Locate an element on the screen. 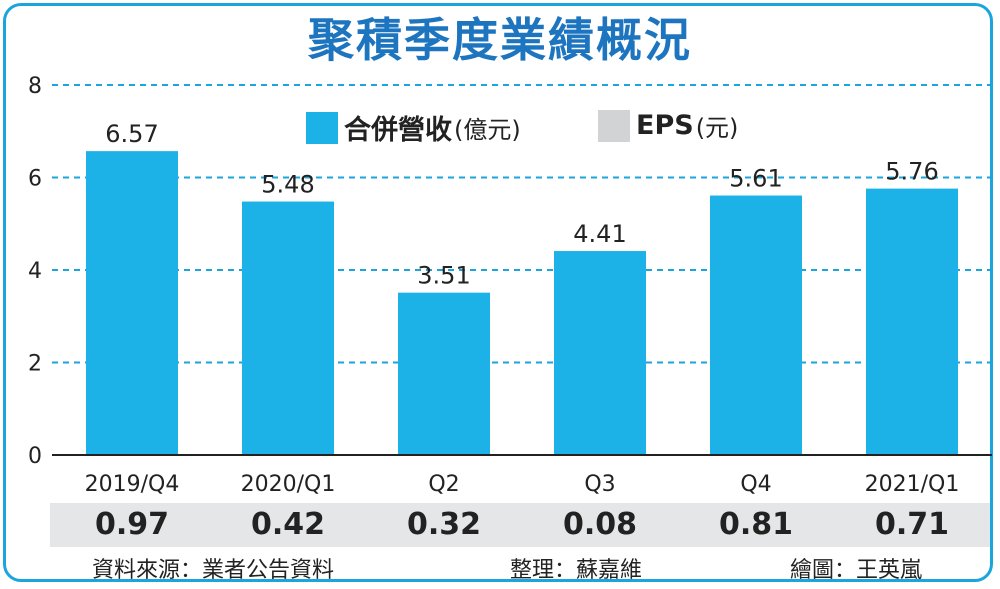 This screenshot has height=589, width=1000. legend-swatch-eps is located at coordinates (614, 125).